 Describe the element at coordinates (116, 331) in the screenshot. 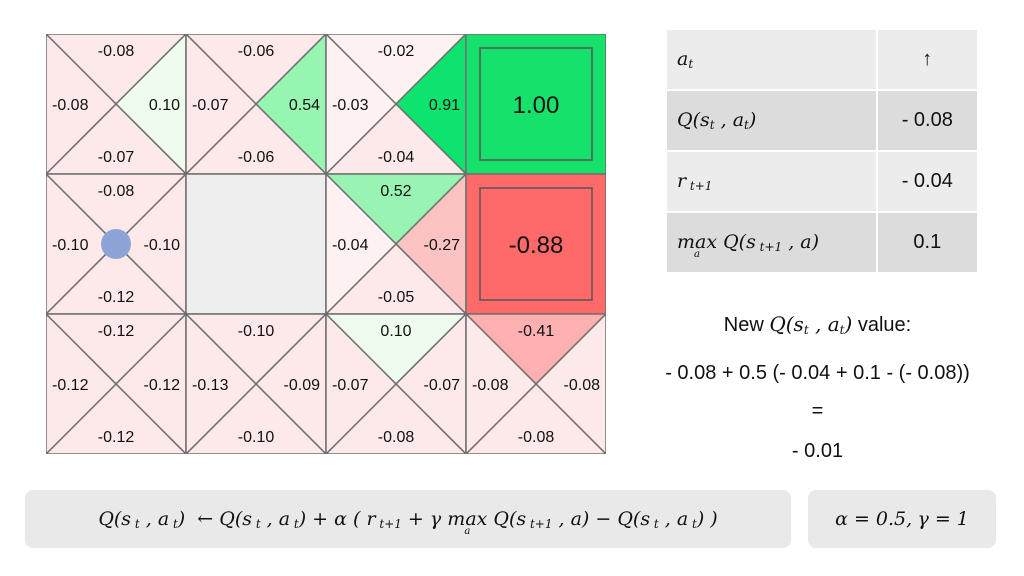

I see `cell-r2c0-up-value: -0.12` at that location.